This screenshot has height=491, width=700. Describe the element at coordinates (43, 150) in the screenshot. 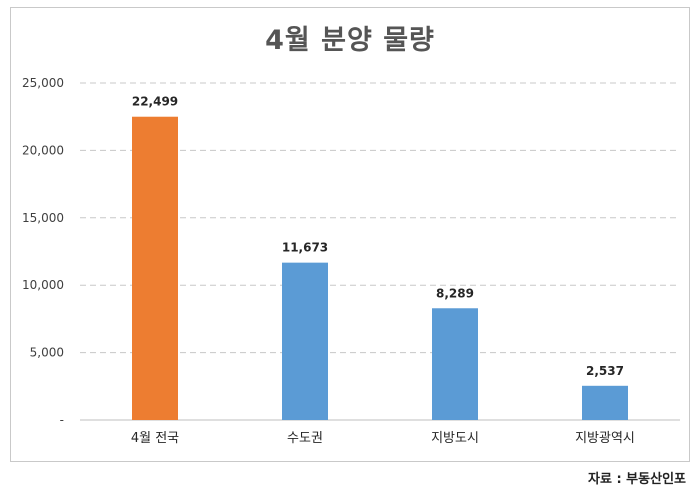

I see `y-tick-label: 20,000` at that location.